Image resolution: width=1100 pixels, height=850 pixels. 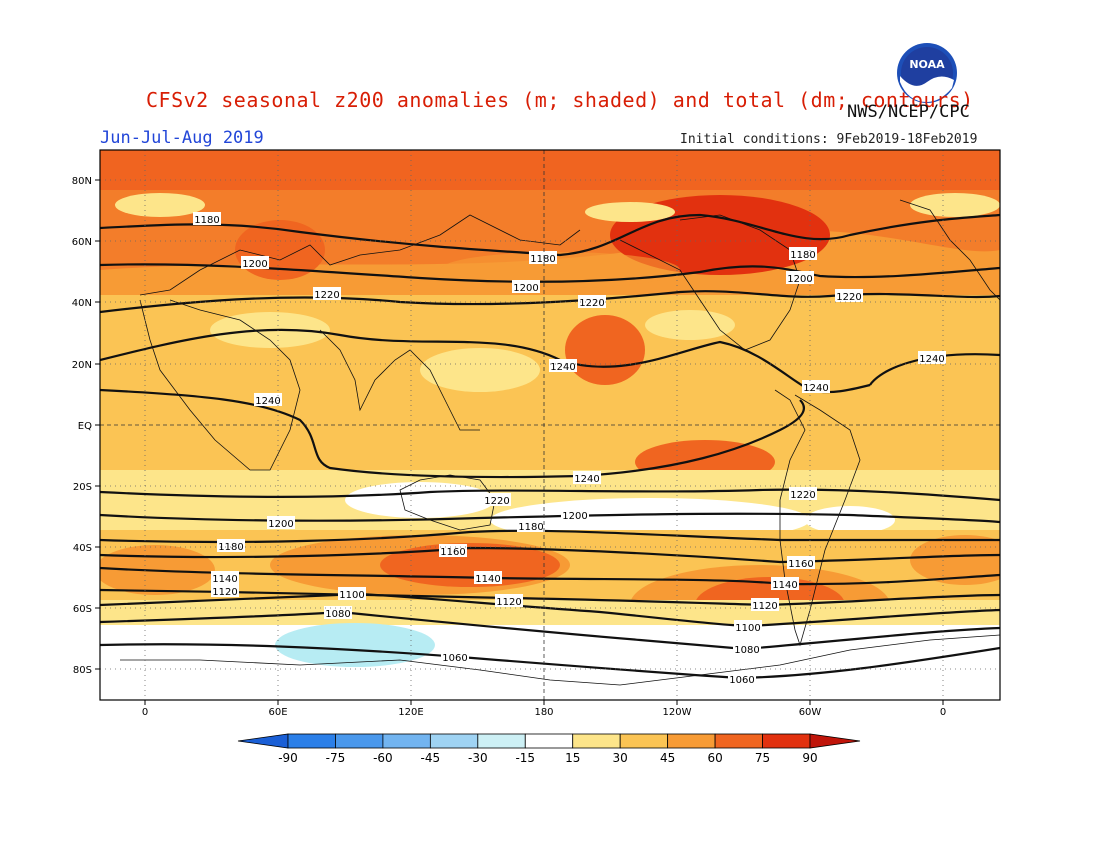 What do you see at coordinates (714, 758) in the screenshot?
I see `colorbar-label: 60` at bounding box center [714, 758].